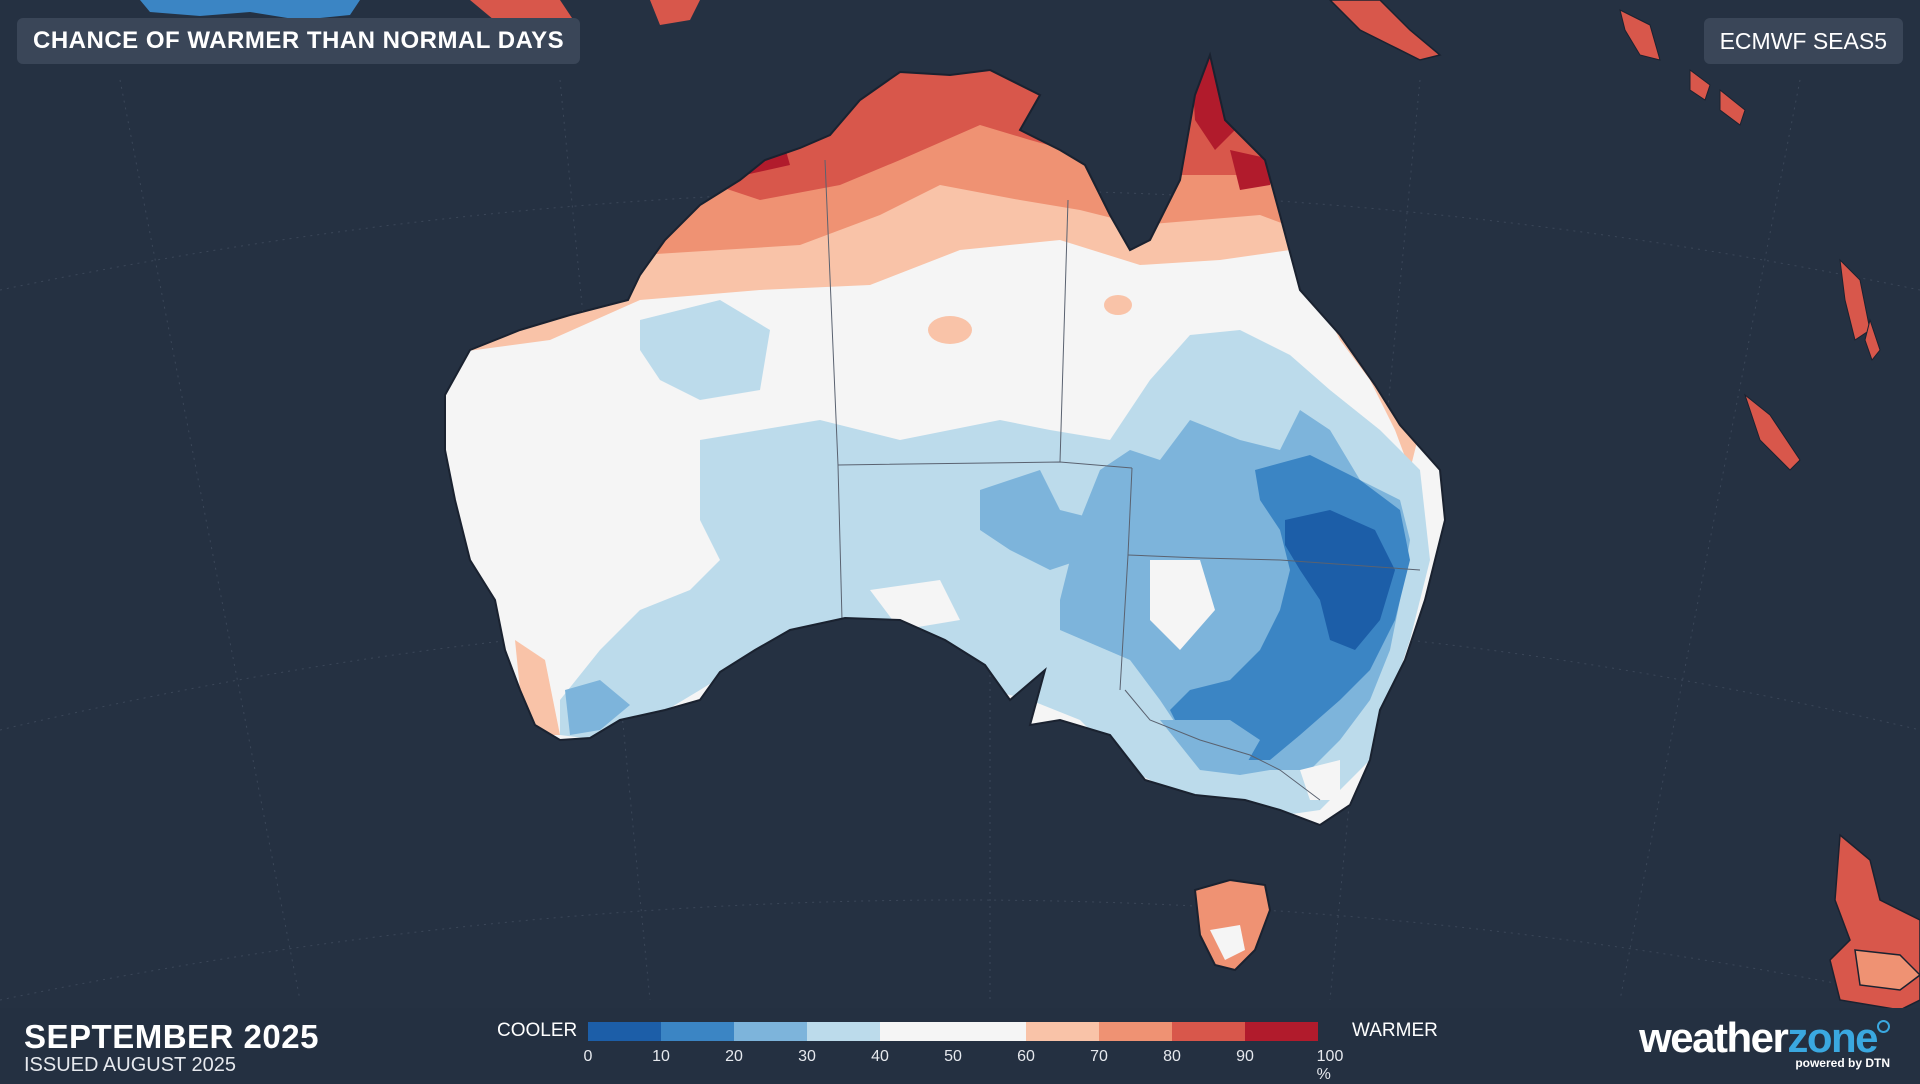  Describe the element at coordinates (1245, 1056) in the screenshot. I see `legend-tick-label: 90` at that location.